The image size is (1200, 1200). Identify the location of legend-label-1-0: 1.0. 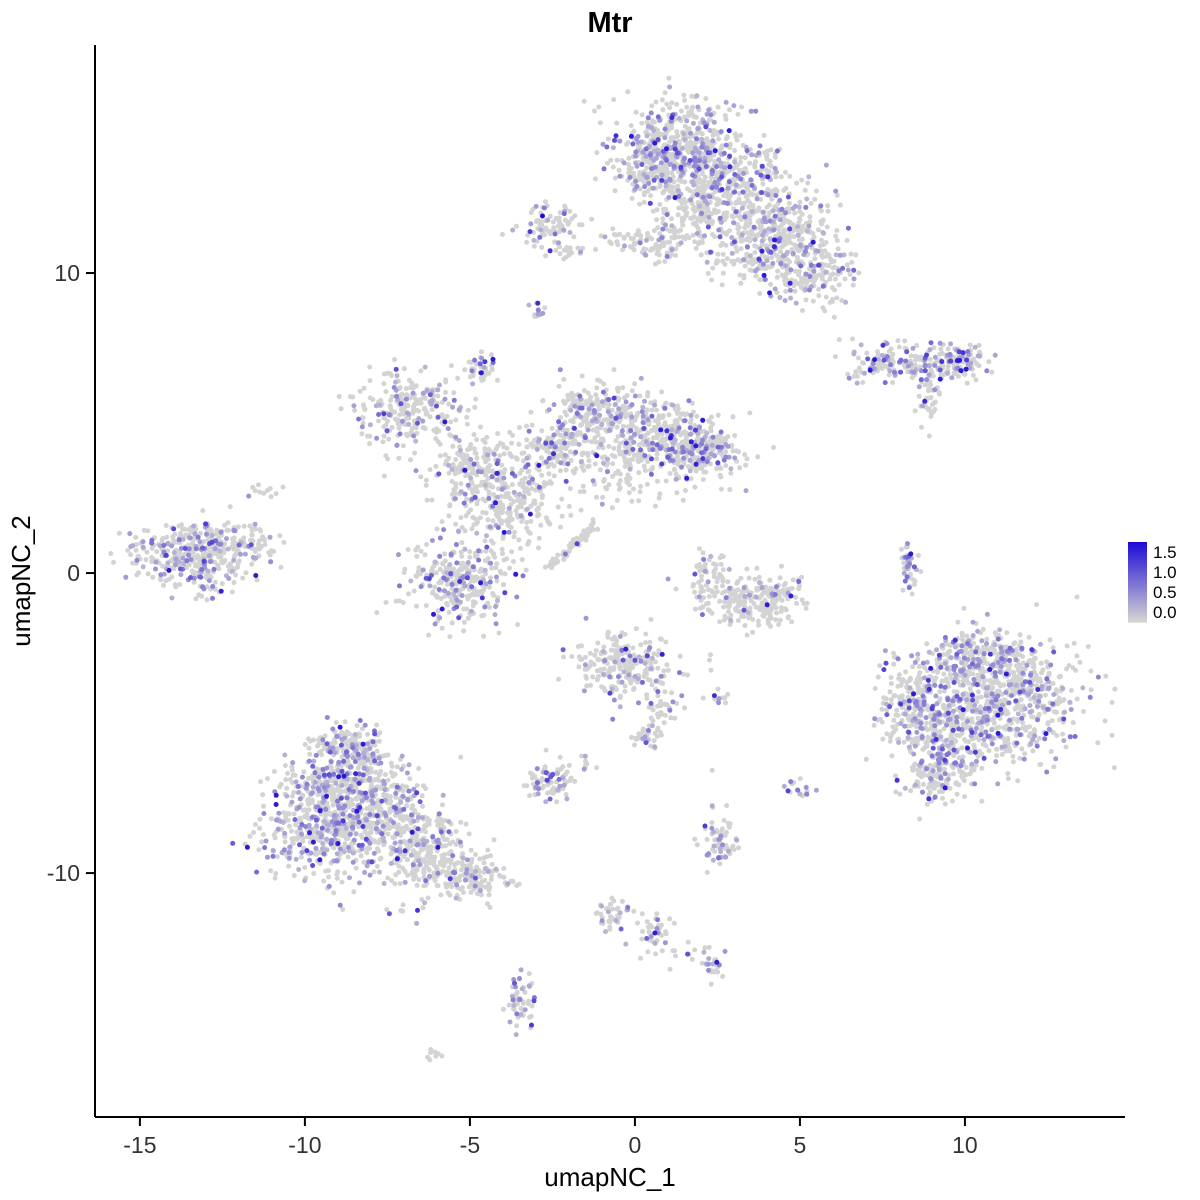
(1165, 572).